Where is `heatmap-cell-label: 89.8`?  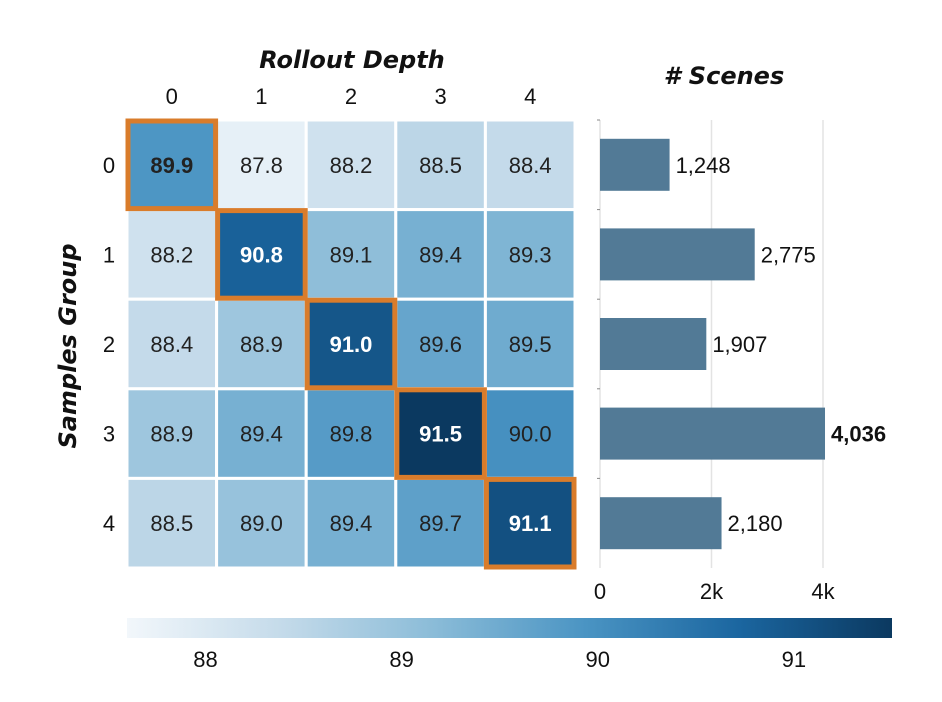 heatmap-cell-label: 89.8 is located at coordinates (351, 434).